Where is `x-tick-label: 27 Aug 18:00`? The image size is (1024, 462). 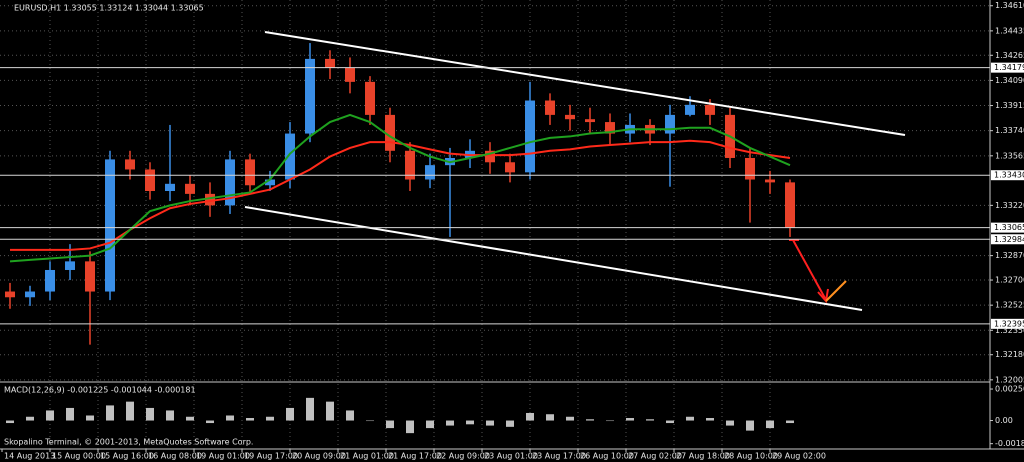 x-tick-label: 27 Aug 18:00 is located at coordinates (703, 456).